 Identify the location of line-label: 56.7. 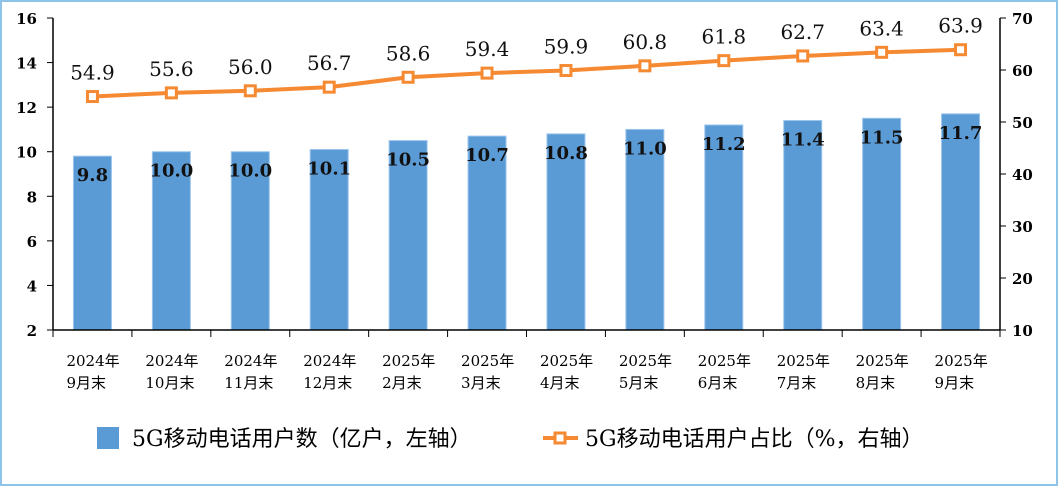
(329, 63).